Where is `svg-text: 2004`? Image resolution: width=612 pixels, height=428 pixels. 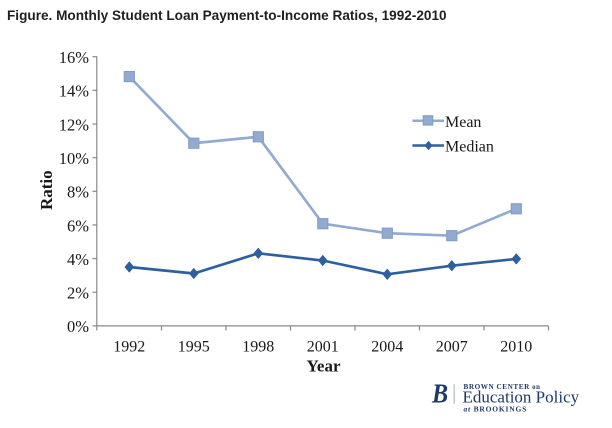
svg-text: 2004 is located at coordinates (387, 346).